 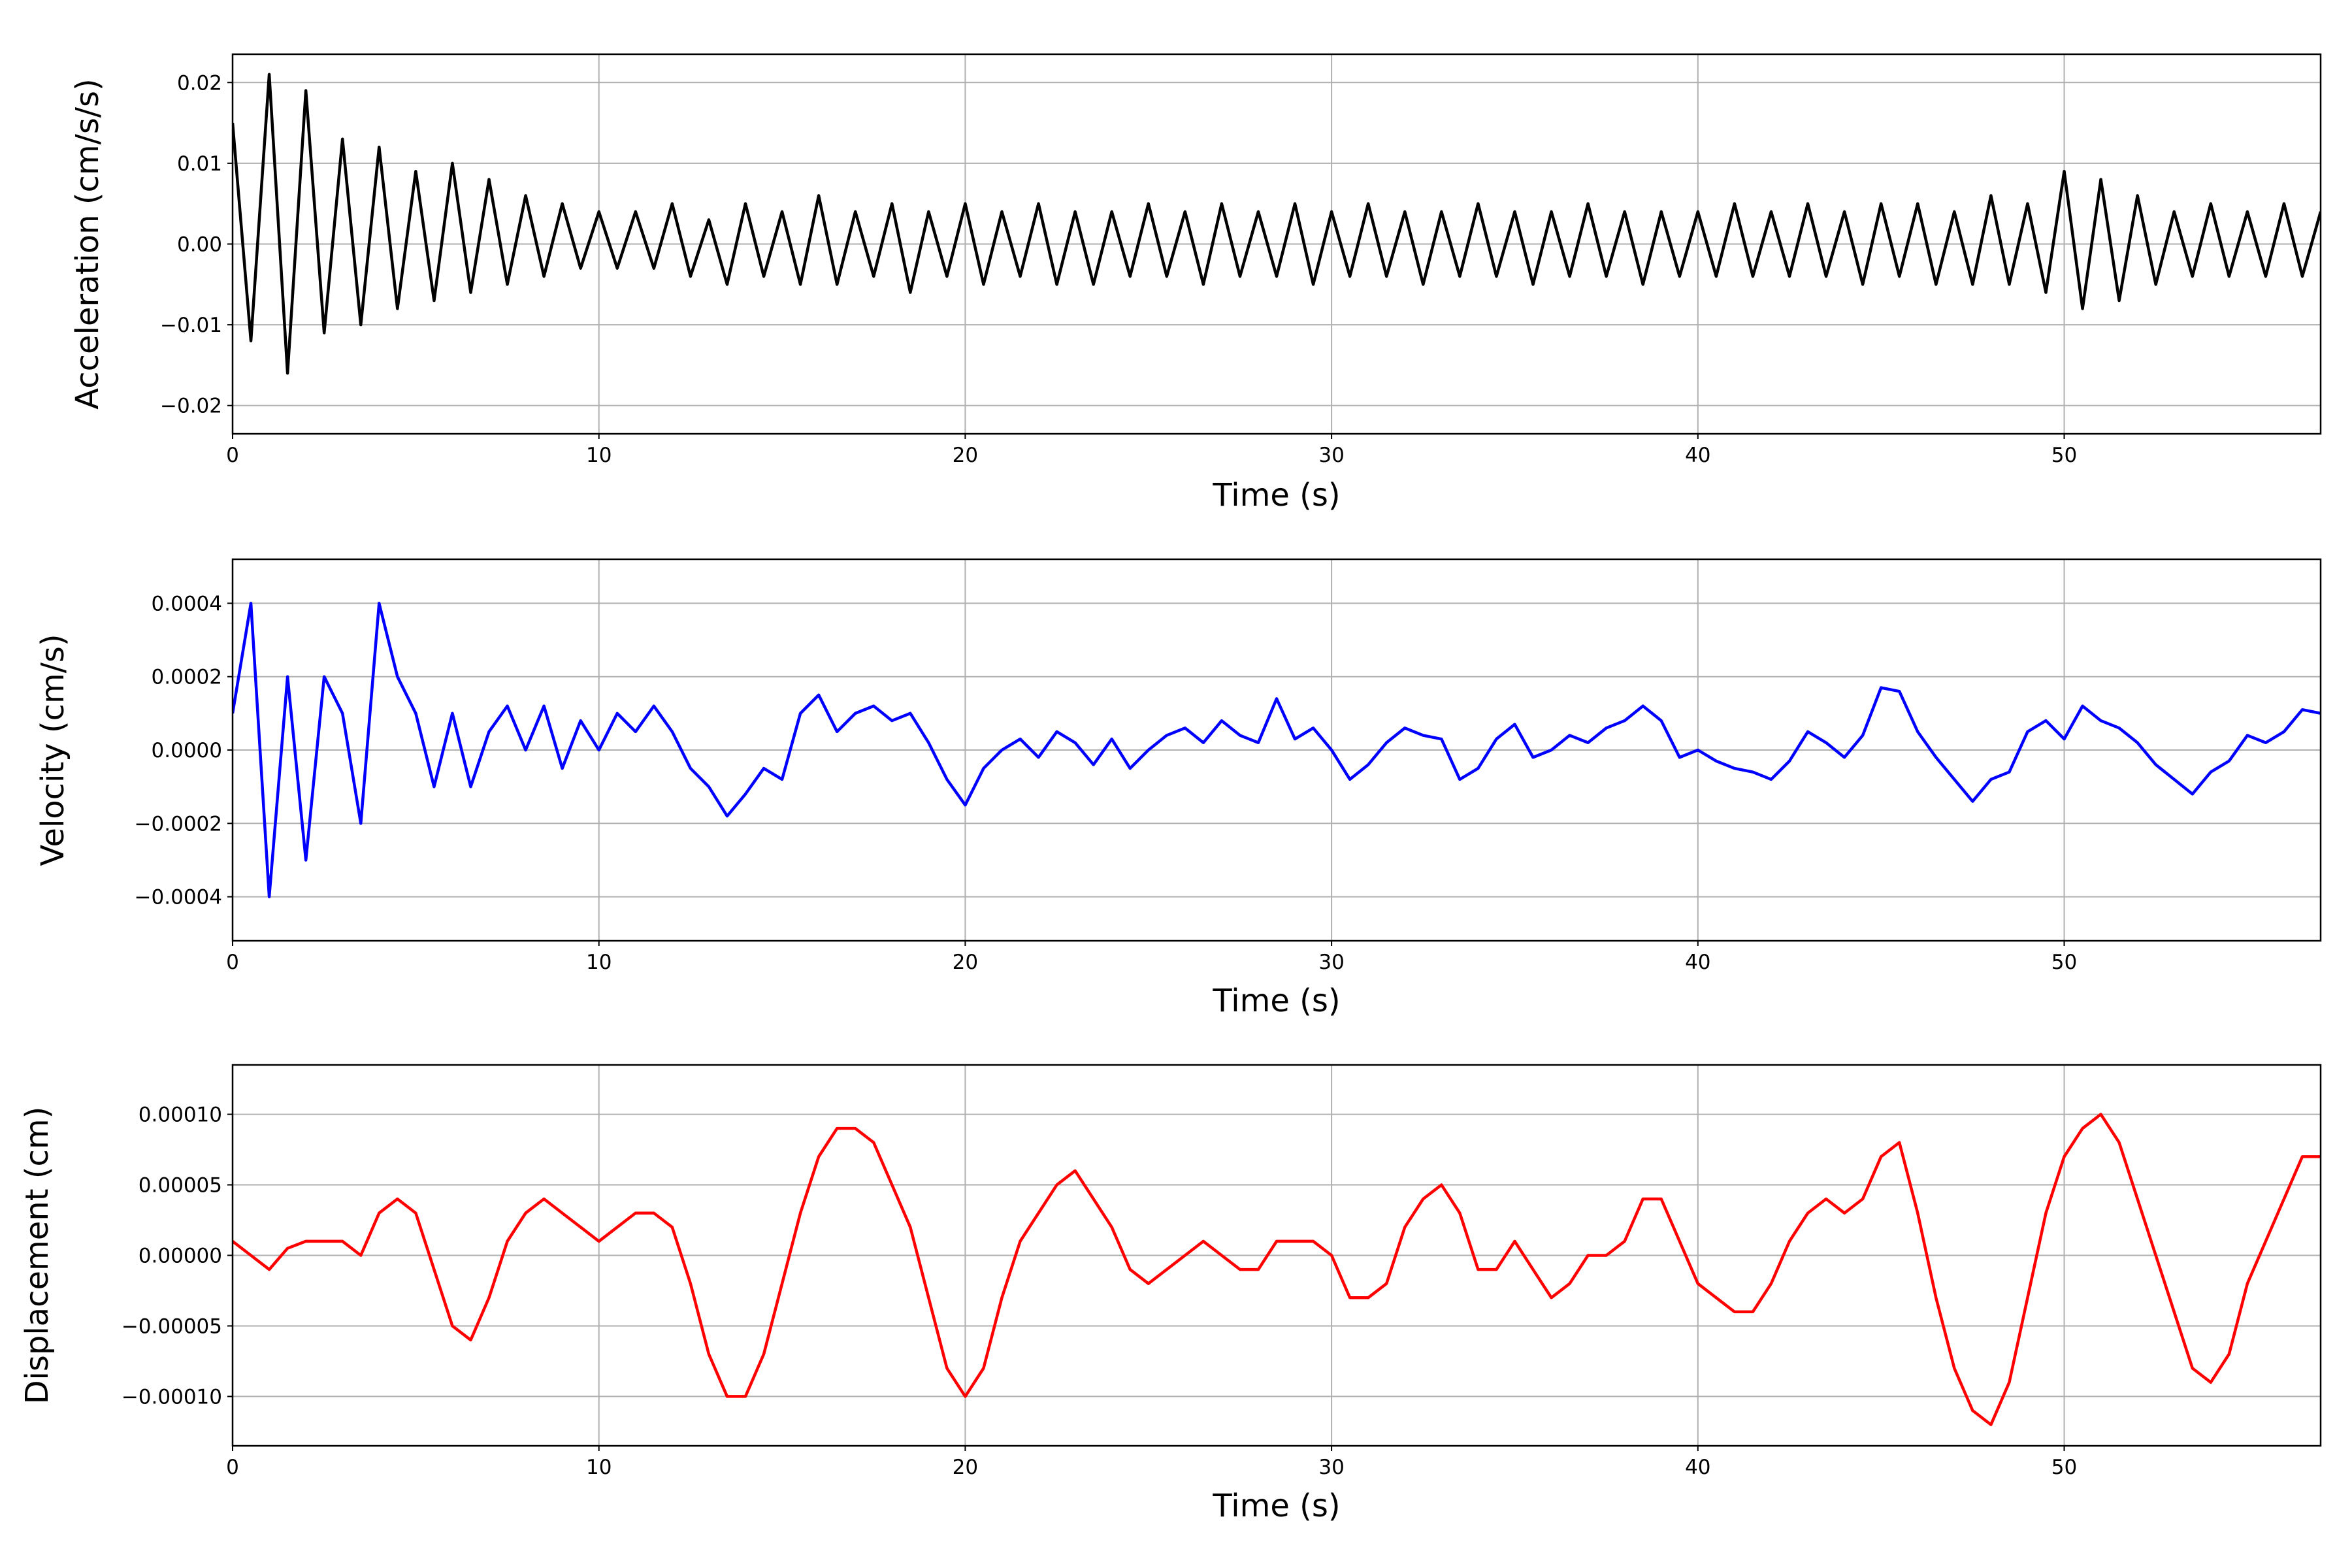 I want to click on y-axis-label: Displacement (cm), so click(x=37, y=1256).